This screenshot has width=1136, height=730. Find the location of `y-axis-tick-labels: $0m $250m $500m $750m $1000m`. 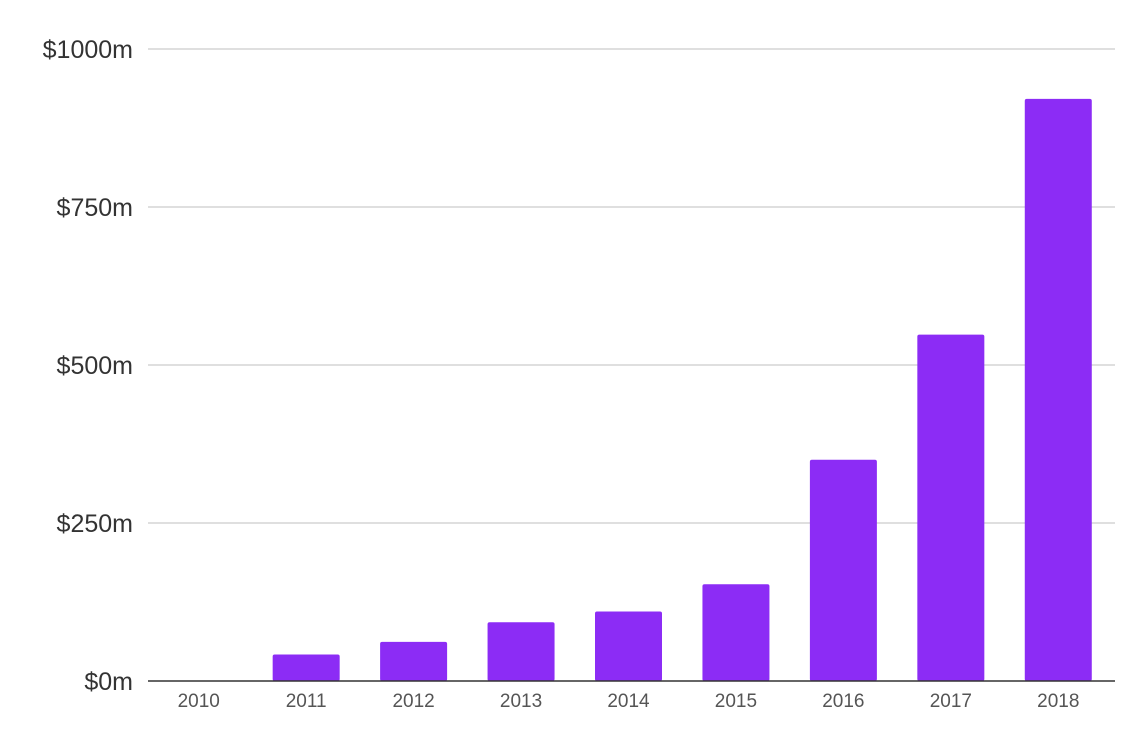

y-axis-tick-labels: $0m $250m $500m $750m $1000m is located at coordinates (88, 366).